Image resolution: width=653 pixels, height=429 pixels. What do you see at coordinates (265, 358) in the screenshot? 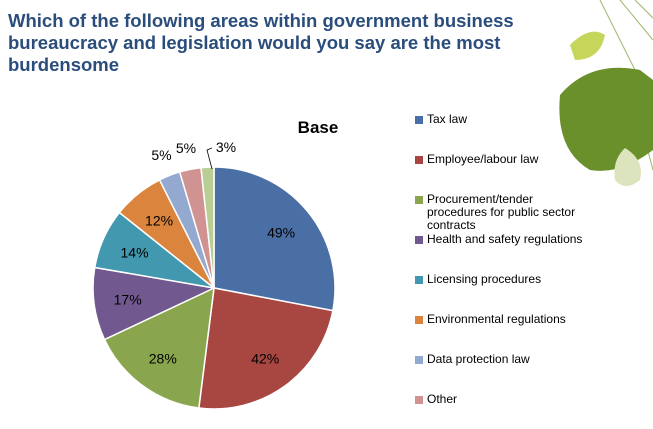
I see `data-label: 42%` at bounding box center [265, 358].